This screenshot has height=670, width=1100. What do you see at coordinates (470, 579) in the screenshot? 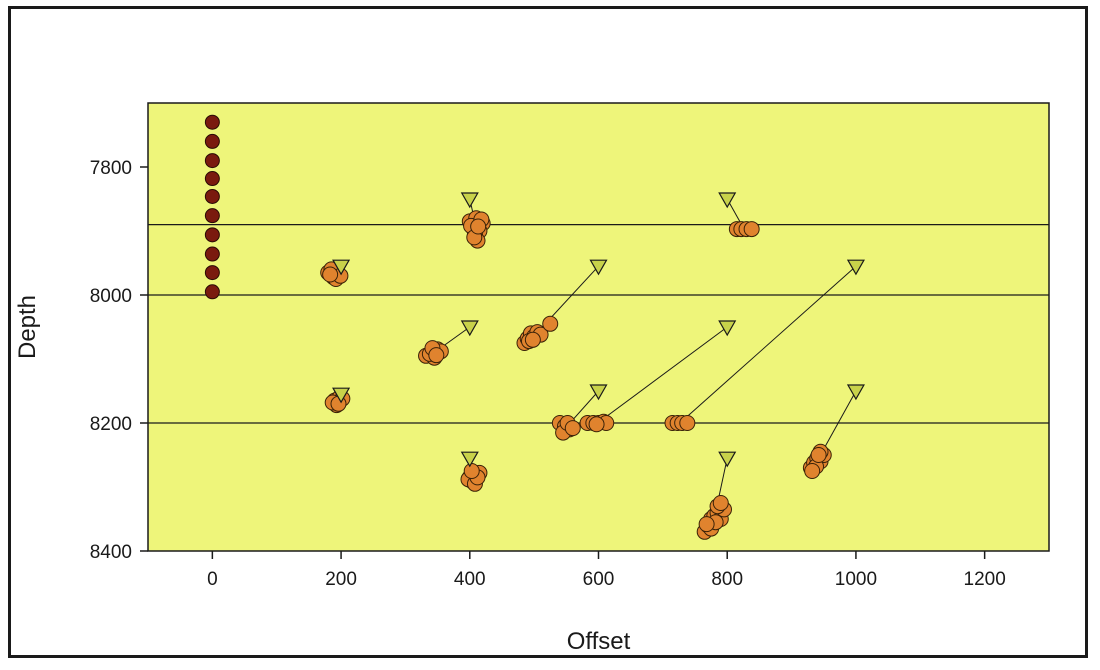
I see `x-tick-label: 400` at bounding box center [470, 579].